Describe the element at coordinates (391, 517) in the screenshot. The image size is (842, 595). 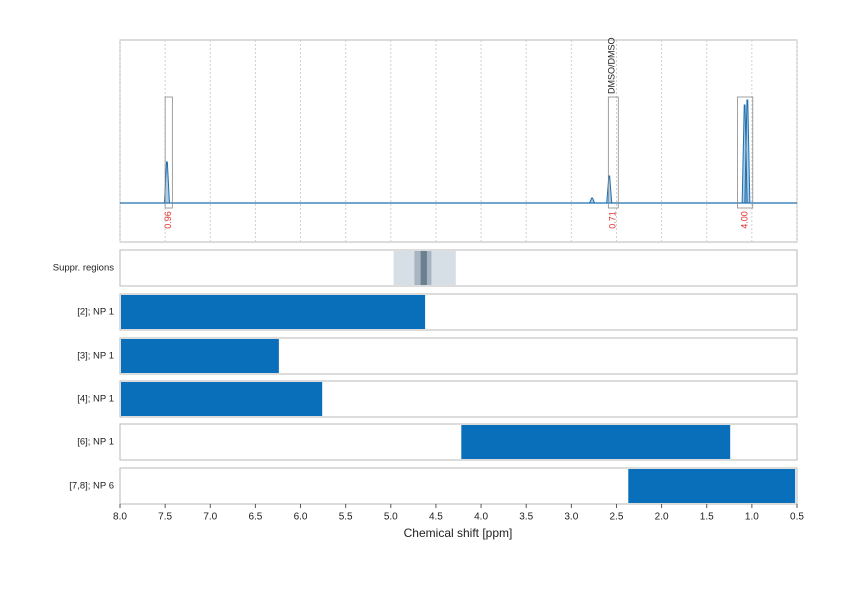
I see `x-tick-label: 5.0` at that location.